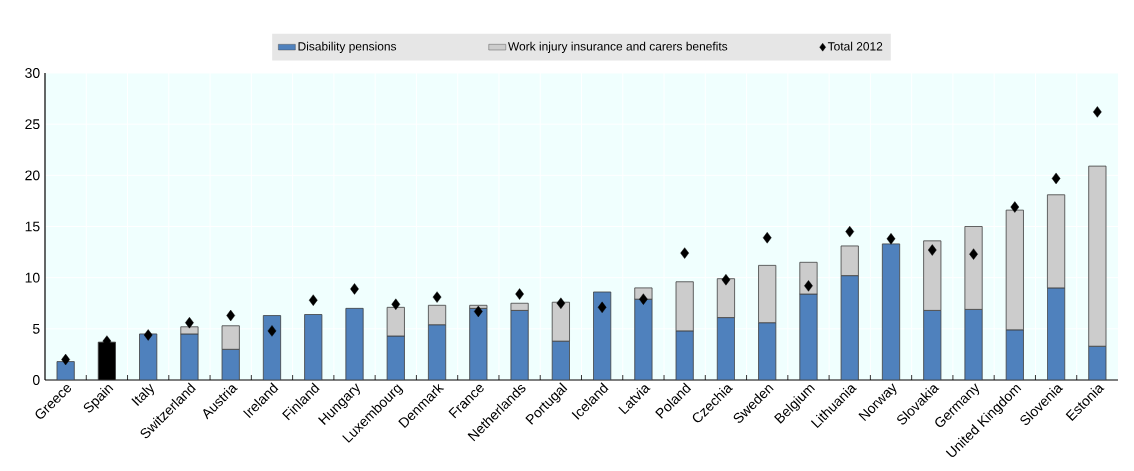  I want to click on y-tick-label: 30, so click(32, 73).